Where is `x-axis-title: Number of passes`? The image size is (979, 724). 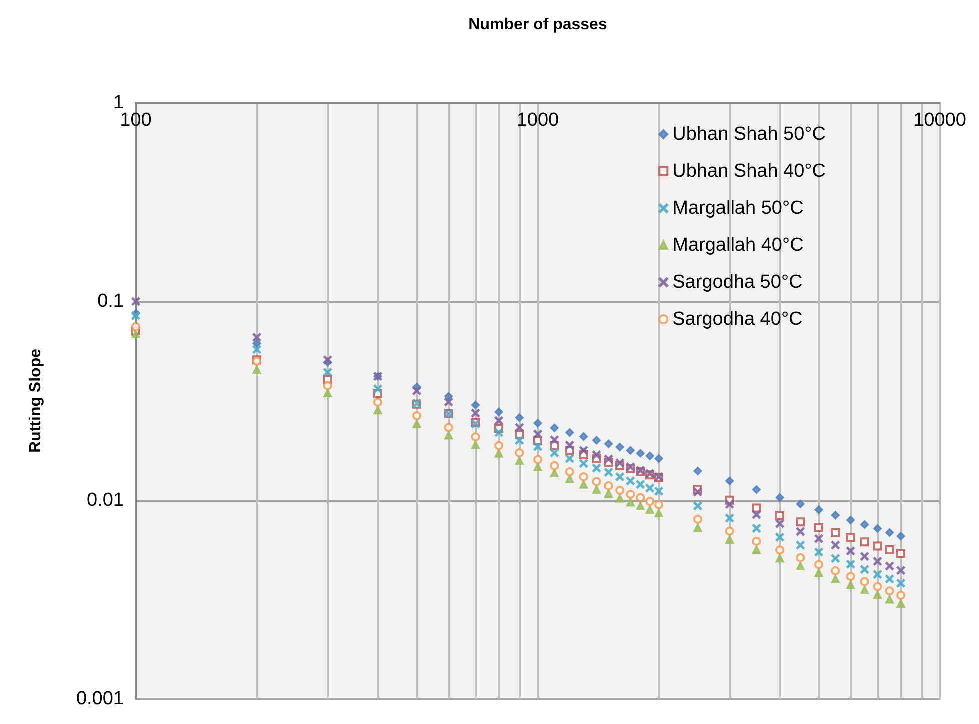 x-axis-title: Number of passes is located at coordinates (538, 25).